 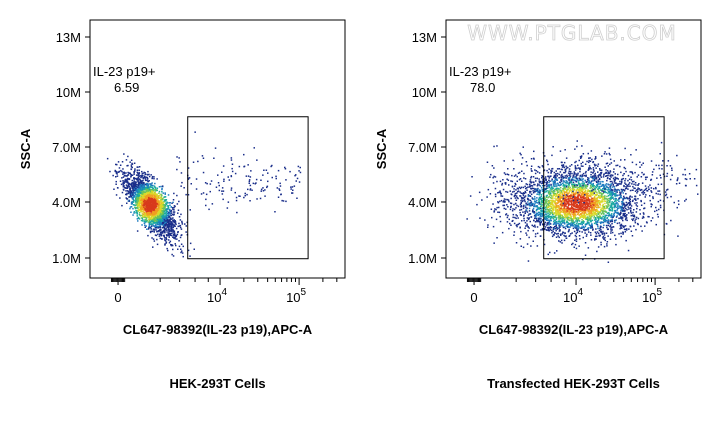 What do you see at coordinates (126, 87) in the screenshot?
I see `gate-percent: 6.59` at bounding box center [126, 87].